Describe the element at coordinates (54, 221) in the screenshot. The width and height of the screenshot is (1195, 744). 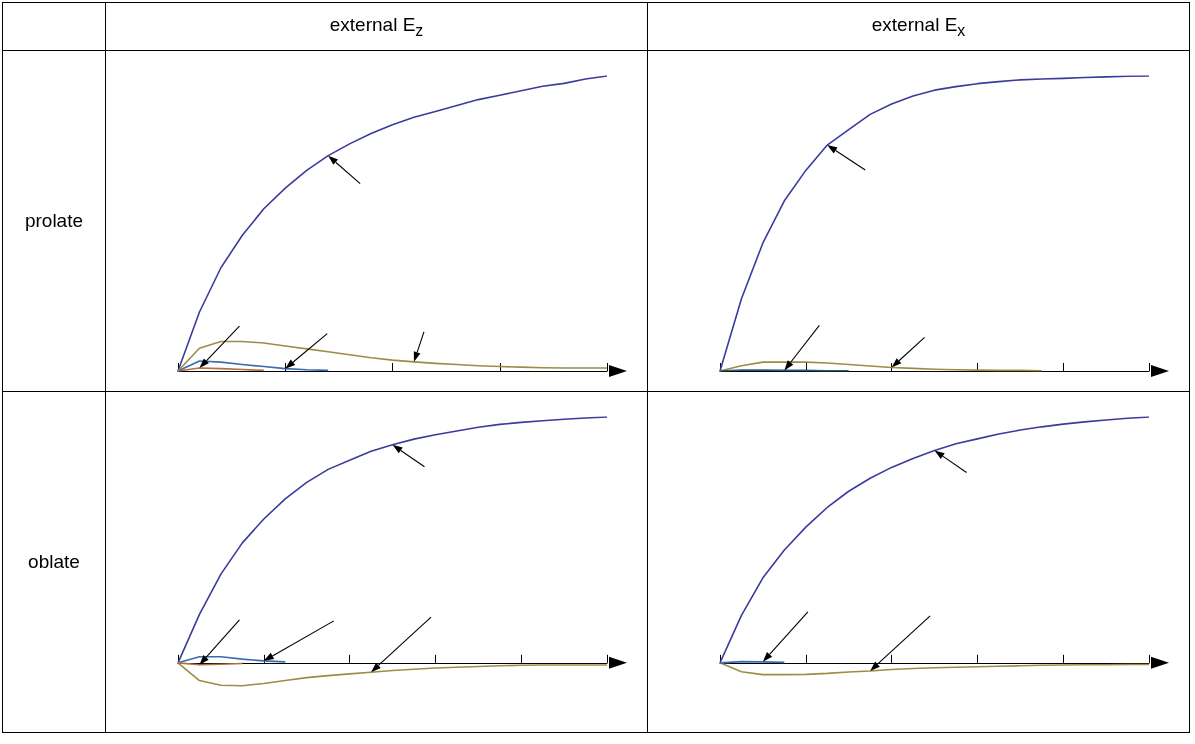
I see `y-axis-title: prolate` at that location.